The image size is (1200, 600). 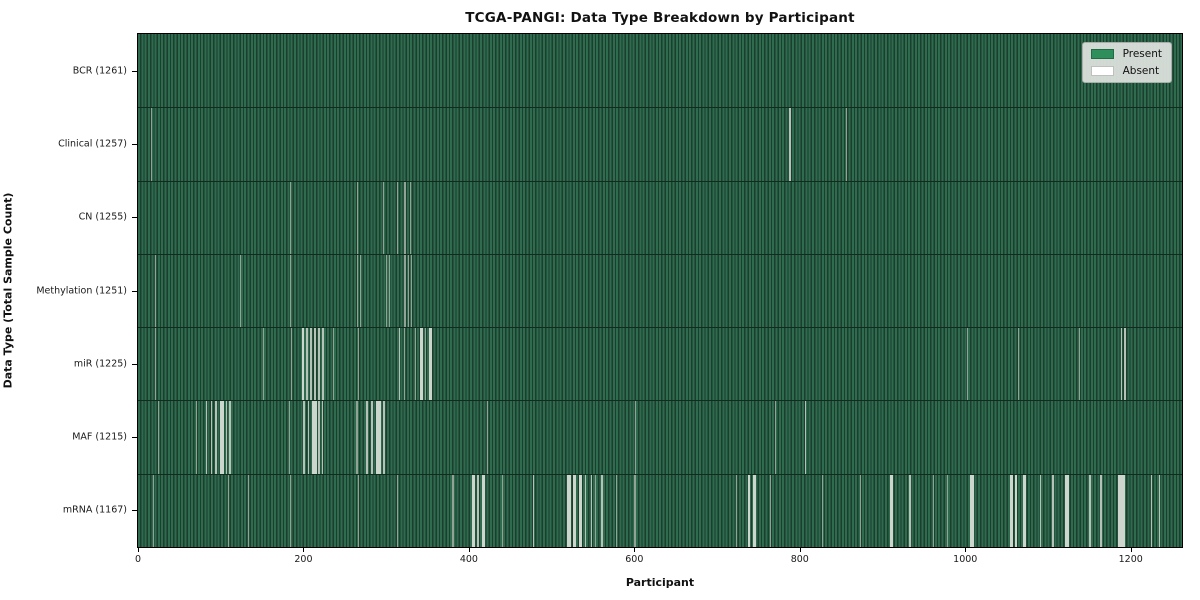 I want to click on x-tick-label: 1200, so click(x=1130, y=559).